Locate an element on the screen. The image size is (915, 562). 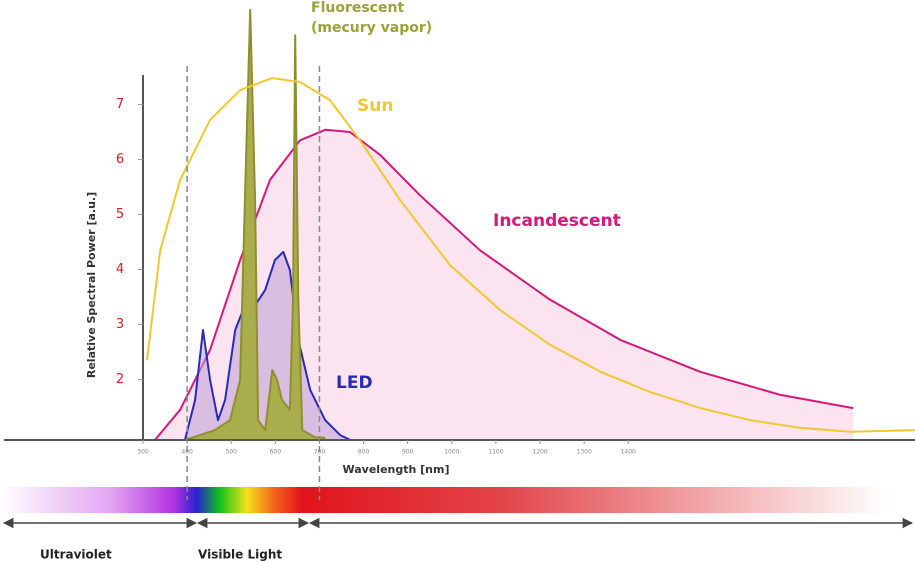
x-axis-label: Wavelength [nm] is located at coordinates (396, 469).